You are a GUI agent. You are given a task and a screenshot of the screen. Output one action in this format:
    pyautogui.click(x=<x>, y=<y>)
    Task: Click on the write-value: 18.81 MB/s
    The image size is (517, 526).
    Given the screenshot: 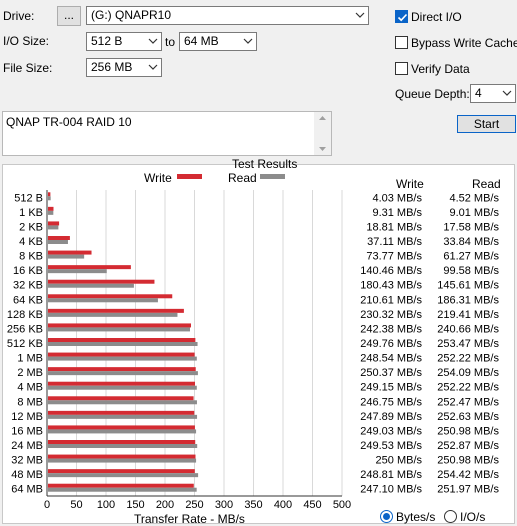 What is the action you would take?
    pyautogui.click(x=394, y=227)
    